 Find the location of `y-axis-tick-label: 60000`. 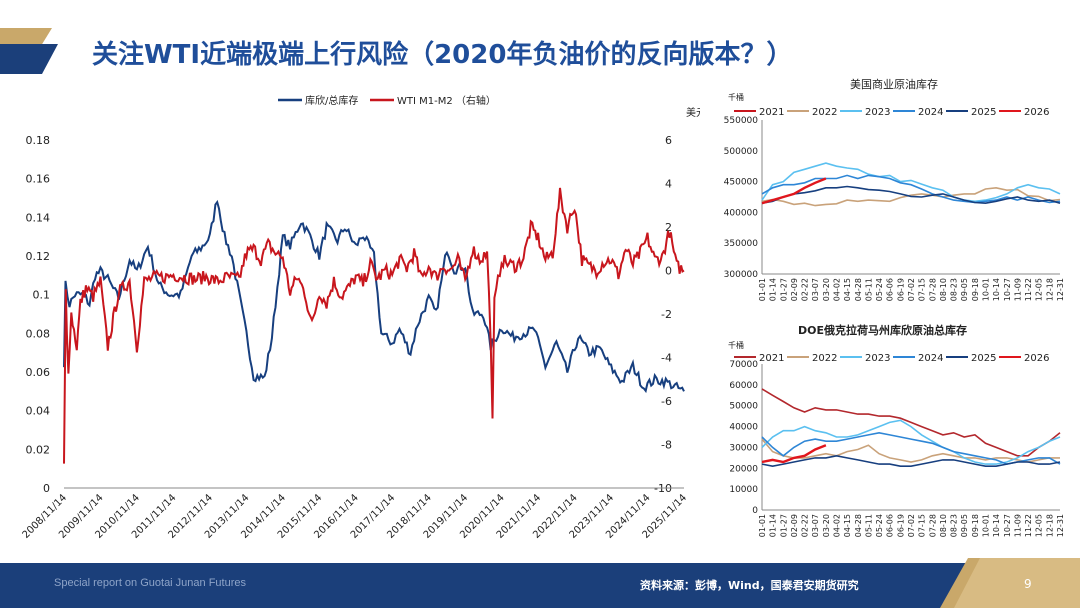

y-axis-tick-label: 60000 is located at coordinates (743, 386).